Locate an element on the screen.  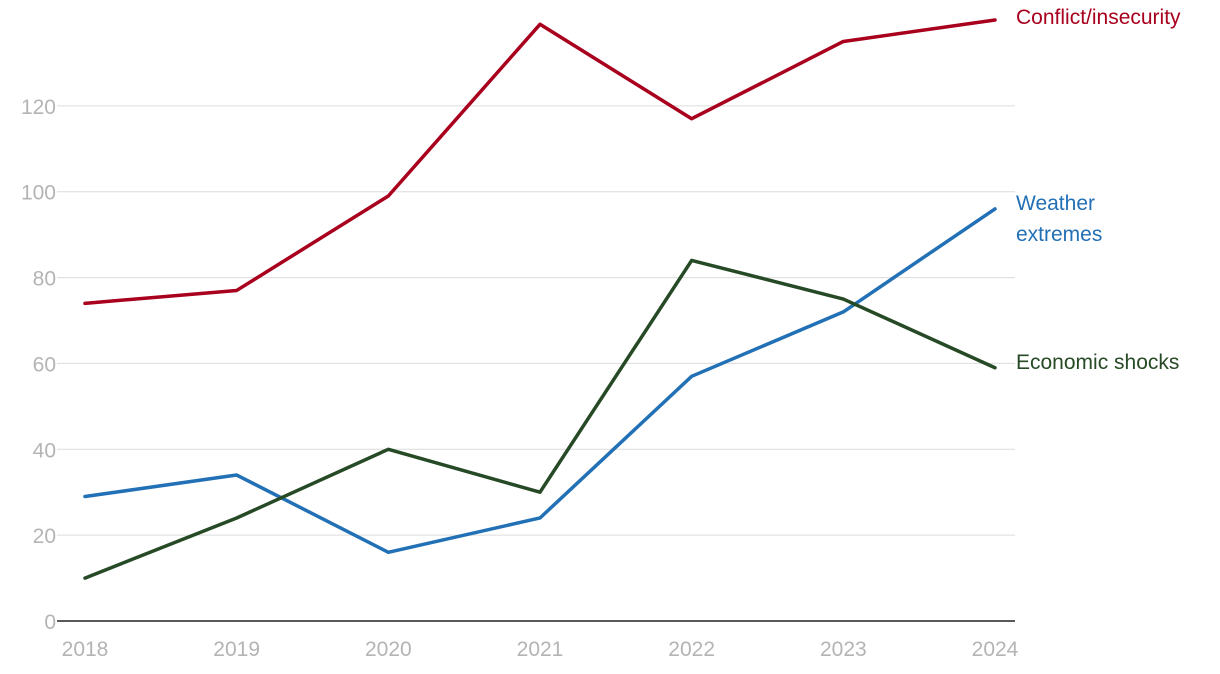
y-tick-label: 120 is located at coordinates (38, 107).